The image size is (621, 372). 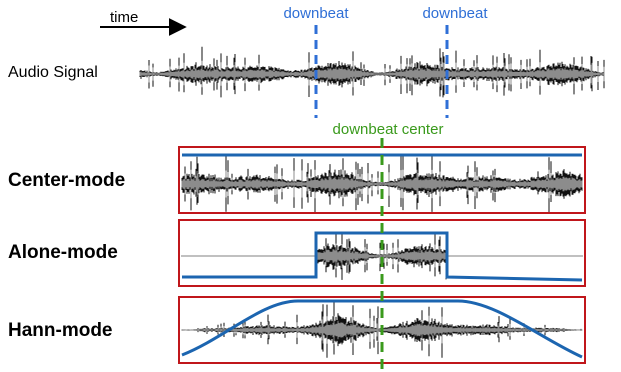 What do you see at coordinates (382, 329) in the screenshot?
I see `hann-mode-envelope` at bounding box center [382, 329].